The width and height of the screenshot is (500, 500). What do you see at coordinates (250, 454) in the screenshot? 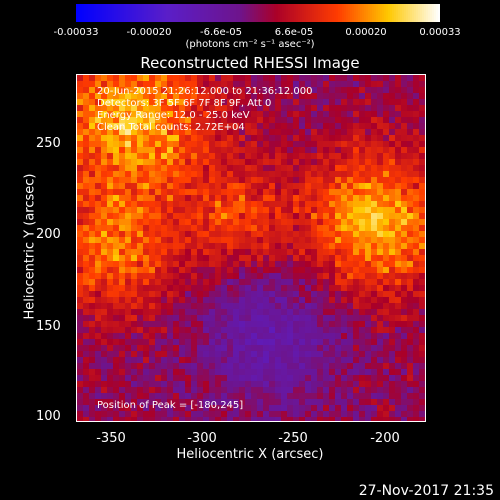
I see `x-axis-label: Heliocentric X (arcsec)` at bounding box center [250, 454].